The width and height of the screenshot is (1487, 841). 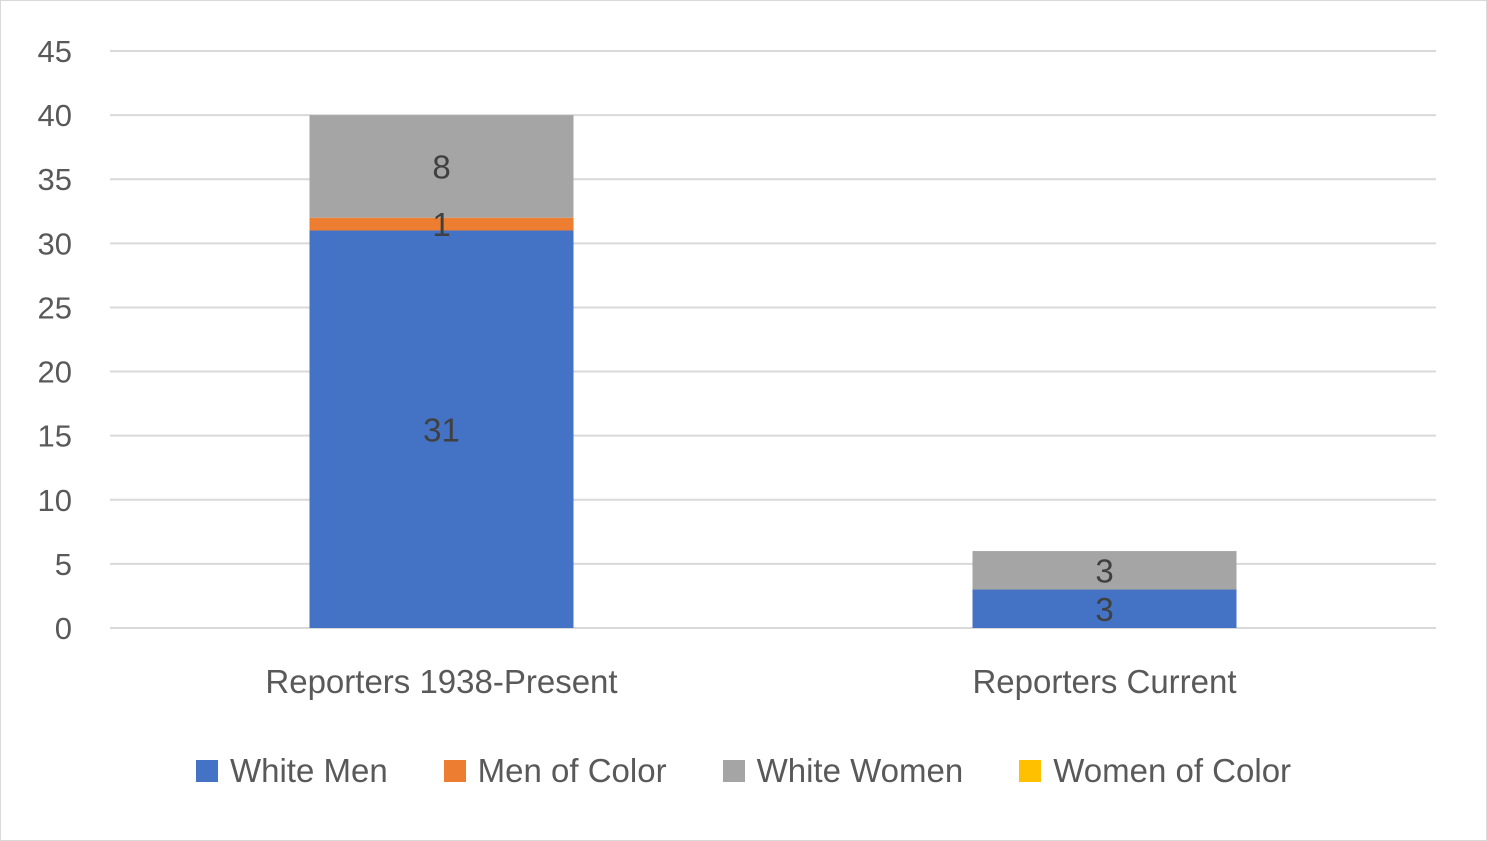 What do you see at coordinates (860, 770) in the screenshot?
I see `legend-label: White Women` at bounding box center [860, 770].